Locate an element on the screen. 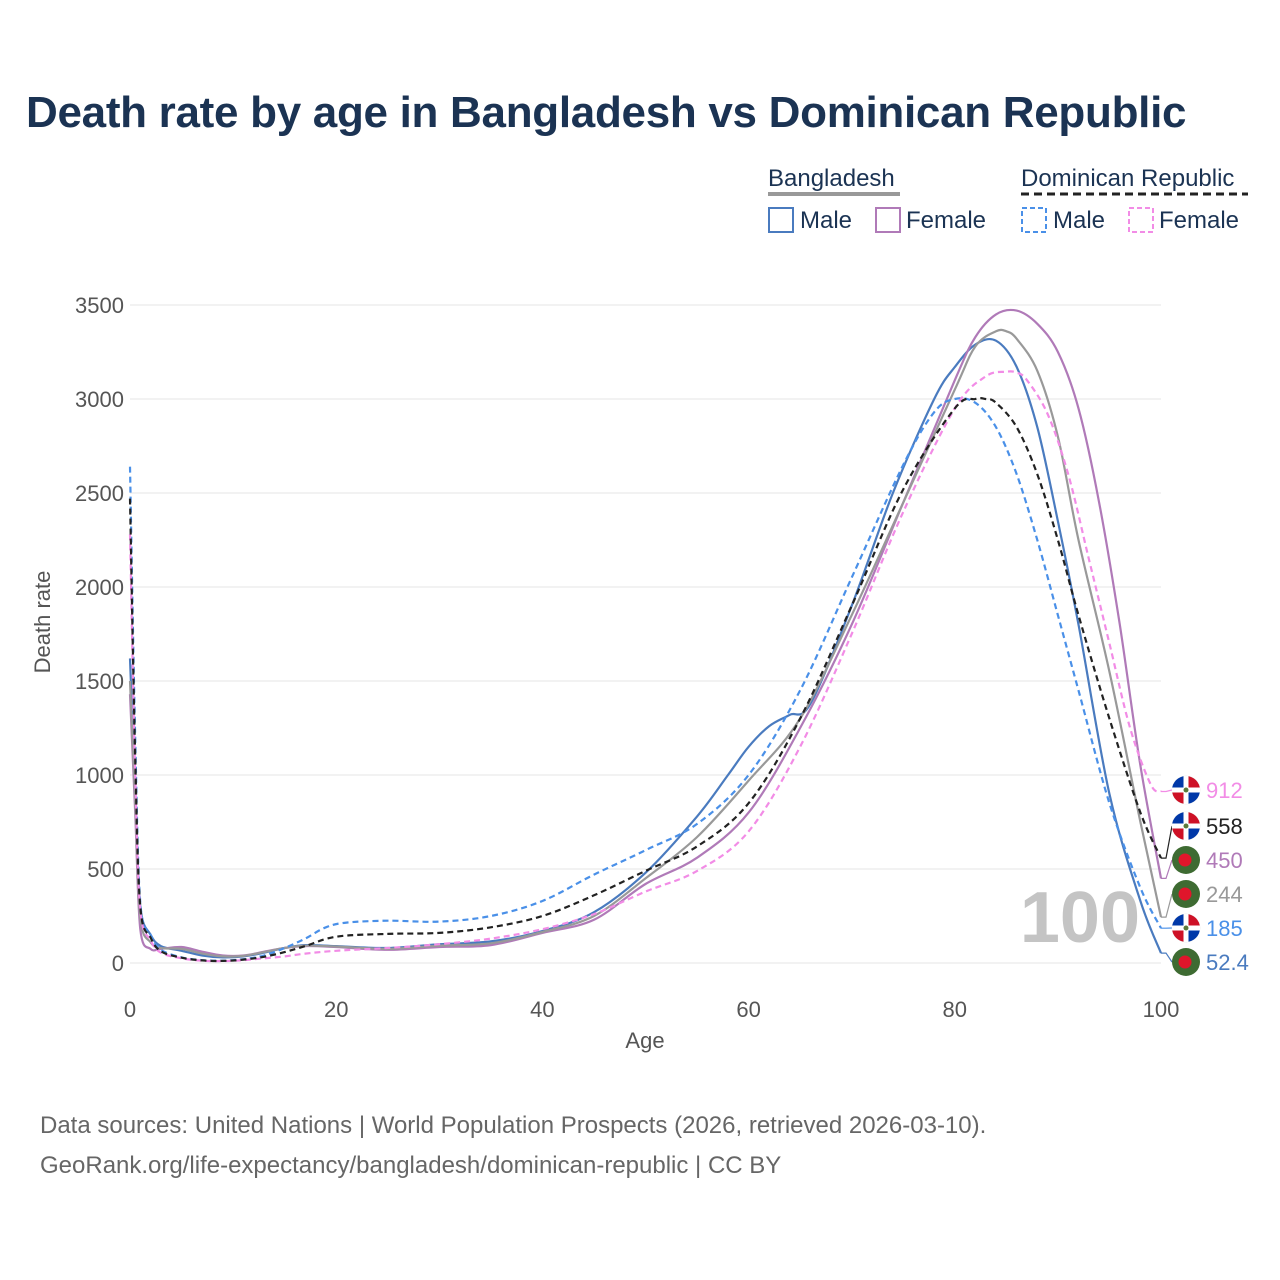 Image resolution: width=1280 pixels, height=1280 pixels. x-axis: 0 20 40 60 80 100 is located at coordinates (651, 1009).